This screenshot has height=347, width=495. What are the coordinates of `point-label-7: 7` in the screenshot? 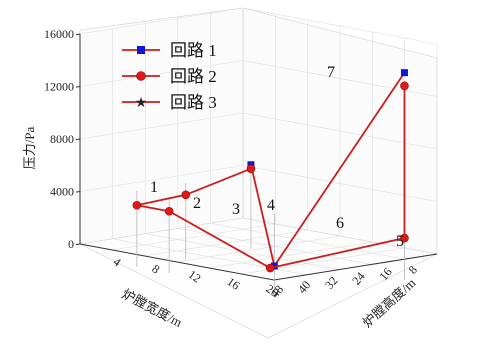 It's located at (331, 72).